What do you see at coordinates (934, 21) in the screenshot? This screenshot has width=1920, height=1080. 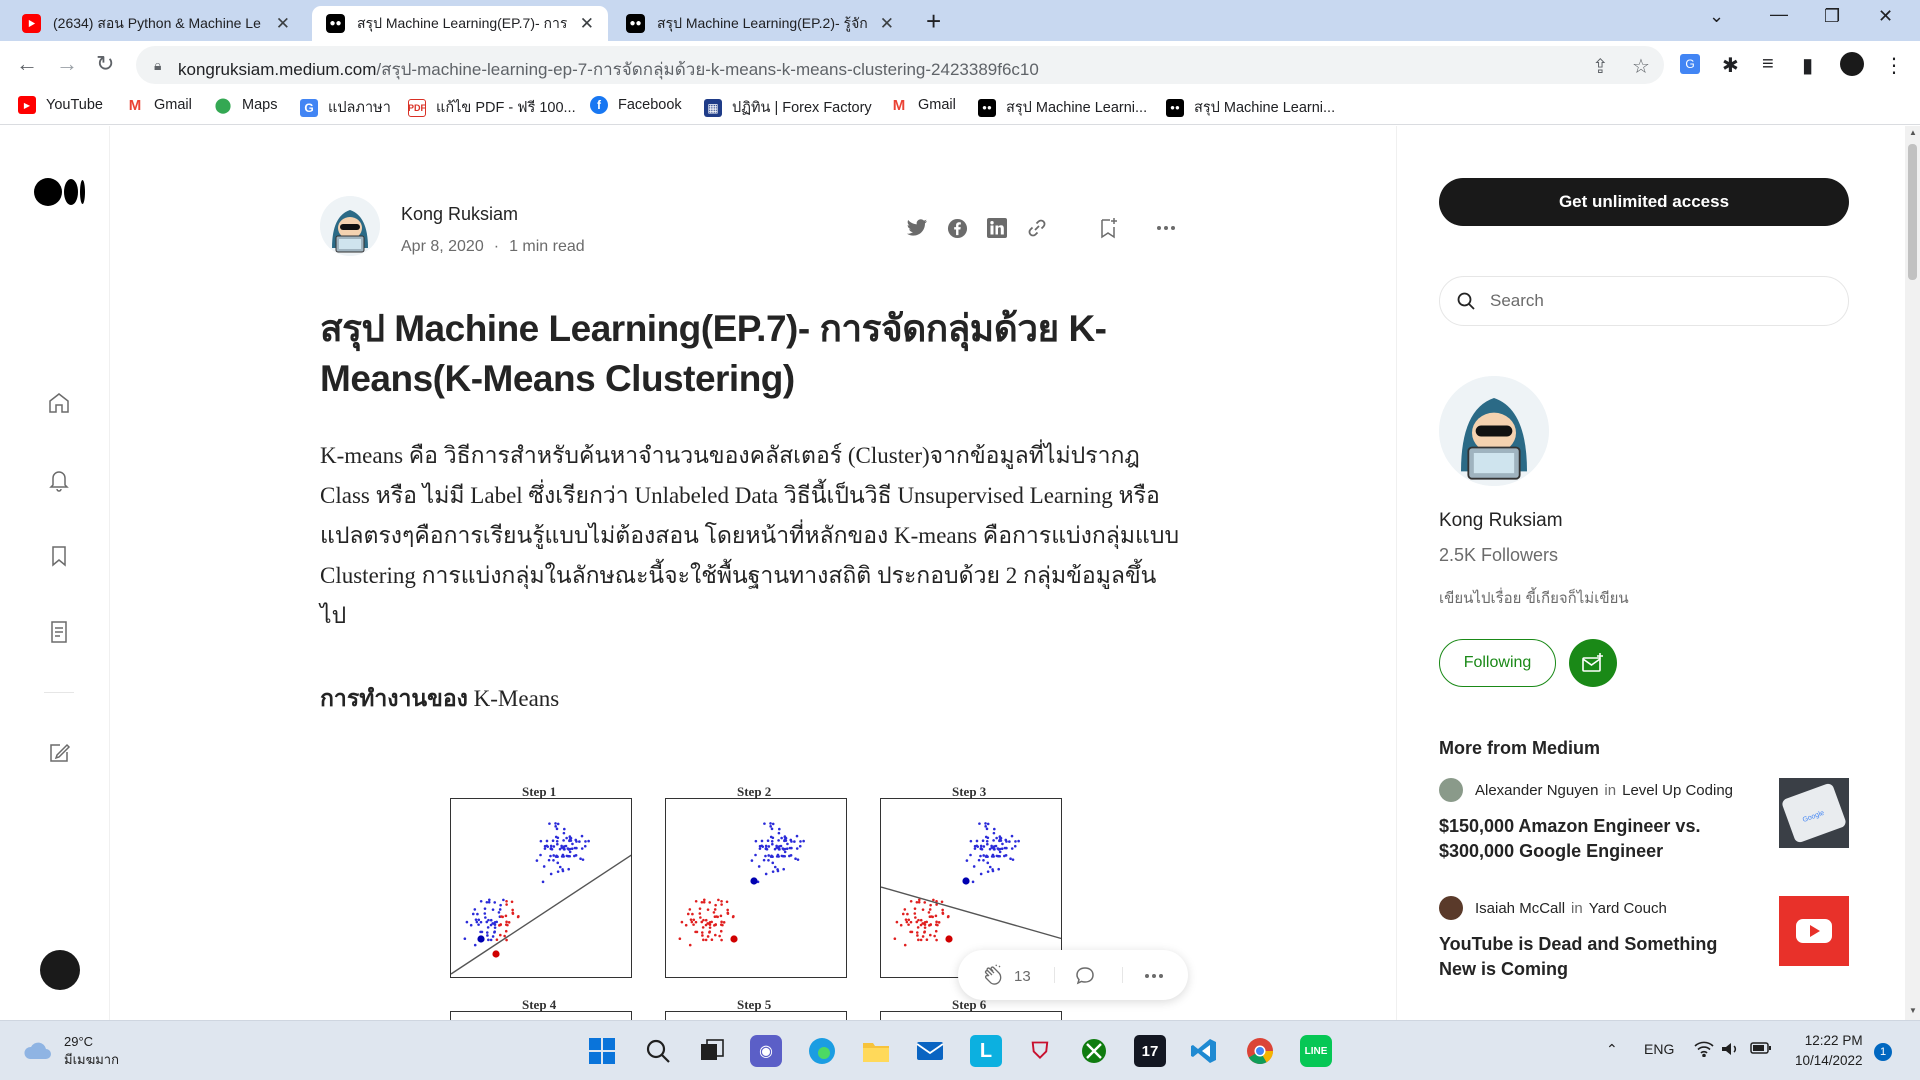 I see `new-tab-button: +` at bounding box center [934, 21].